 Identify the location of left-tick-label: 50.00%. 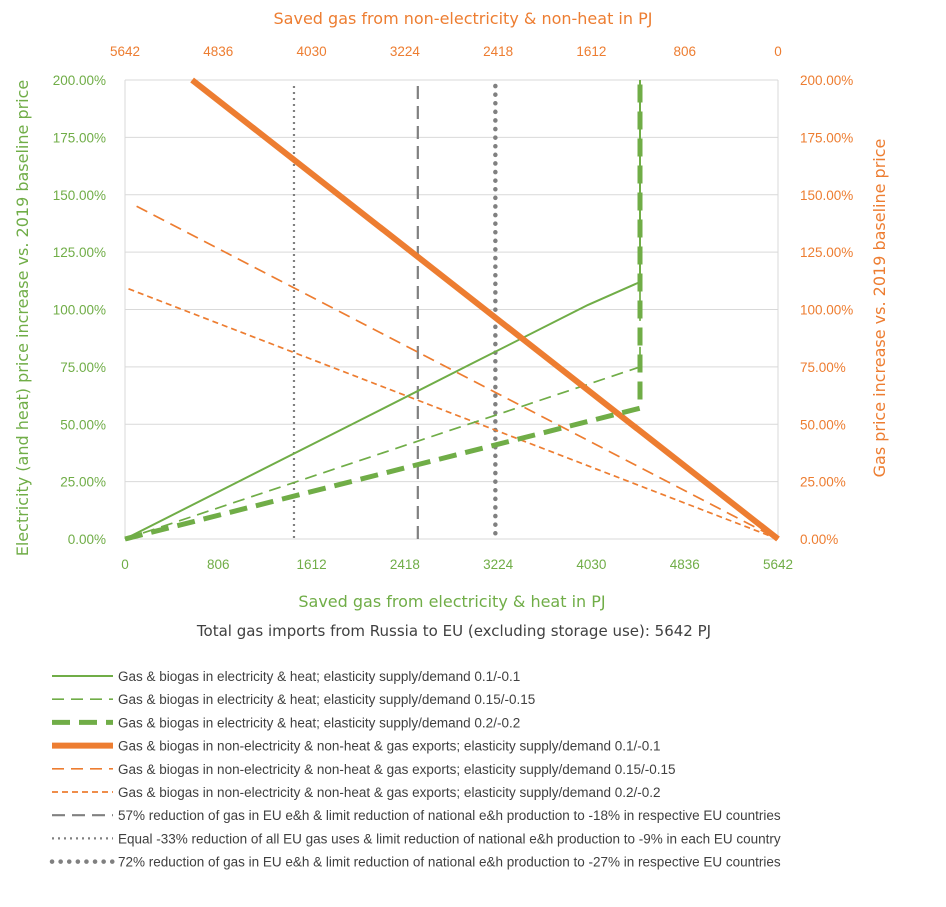
(83, 424).